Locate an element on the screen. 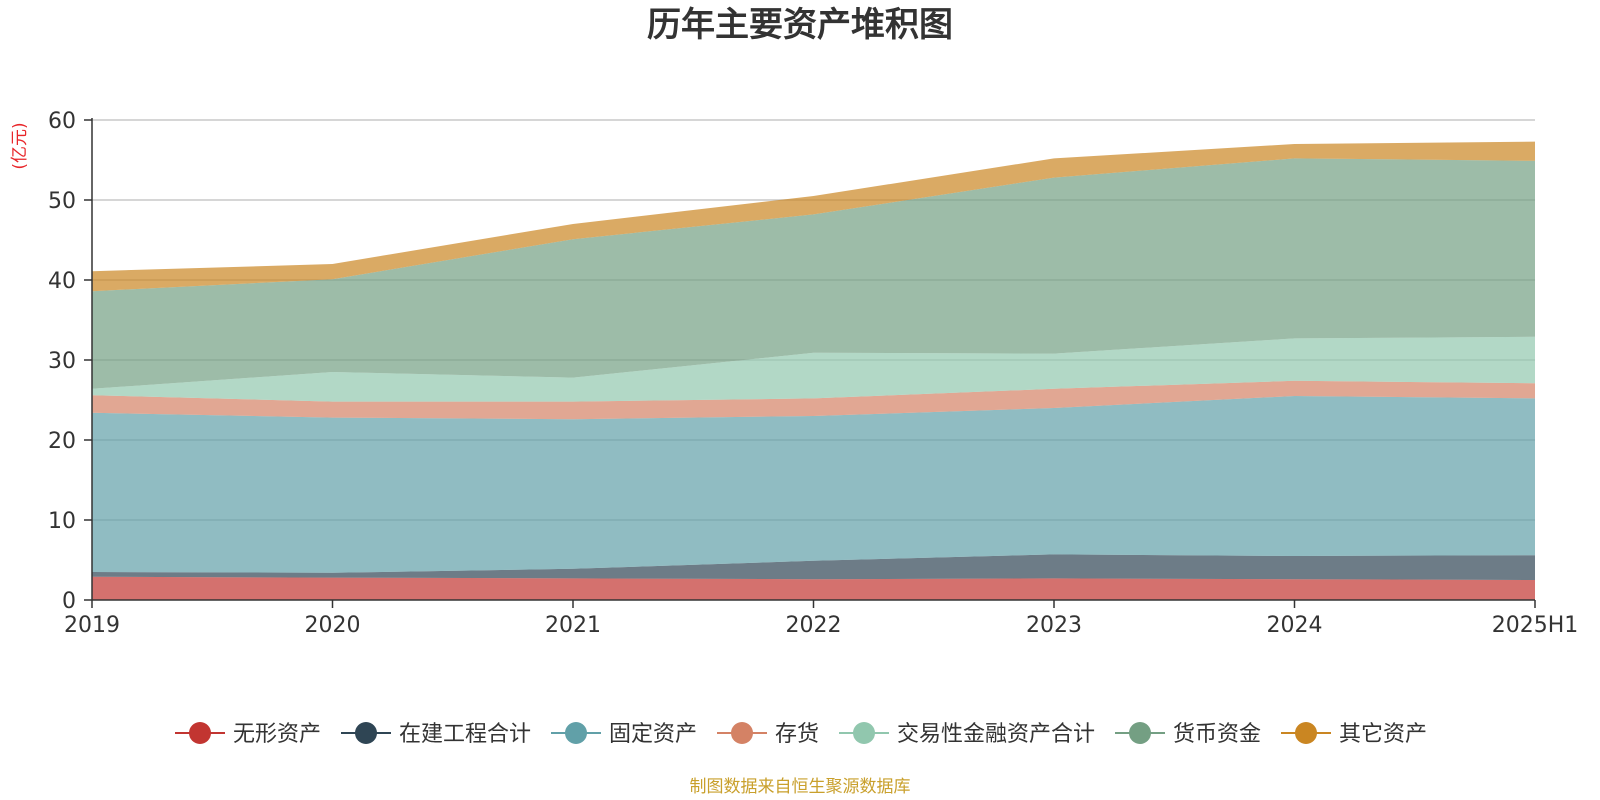 Image resolution: width=1600 pixels, height=800 pixels. y-tick-label: 50 is located at coordinates (62, 201).